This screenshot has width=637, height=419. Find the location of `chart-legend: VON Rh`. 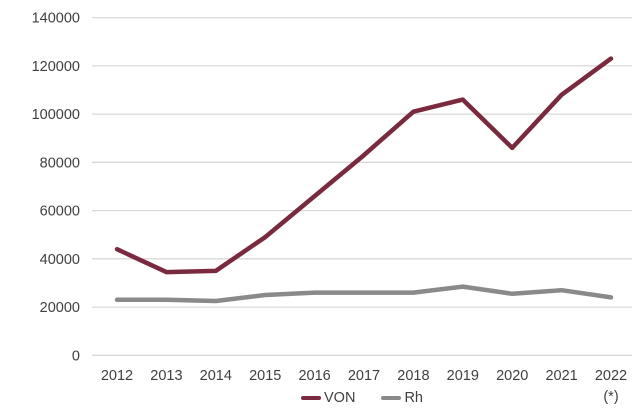

chart-legend: VON Rh is located at coordinates (362, 398).